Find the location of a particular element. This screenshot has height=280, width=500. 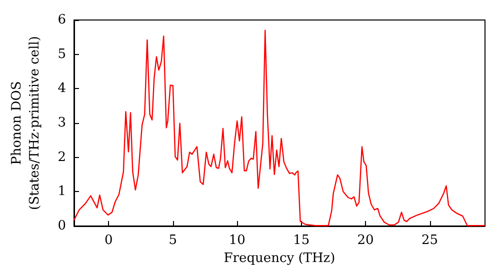

y-tick-label: 0 is located at coordinates (62, 226).